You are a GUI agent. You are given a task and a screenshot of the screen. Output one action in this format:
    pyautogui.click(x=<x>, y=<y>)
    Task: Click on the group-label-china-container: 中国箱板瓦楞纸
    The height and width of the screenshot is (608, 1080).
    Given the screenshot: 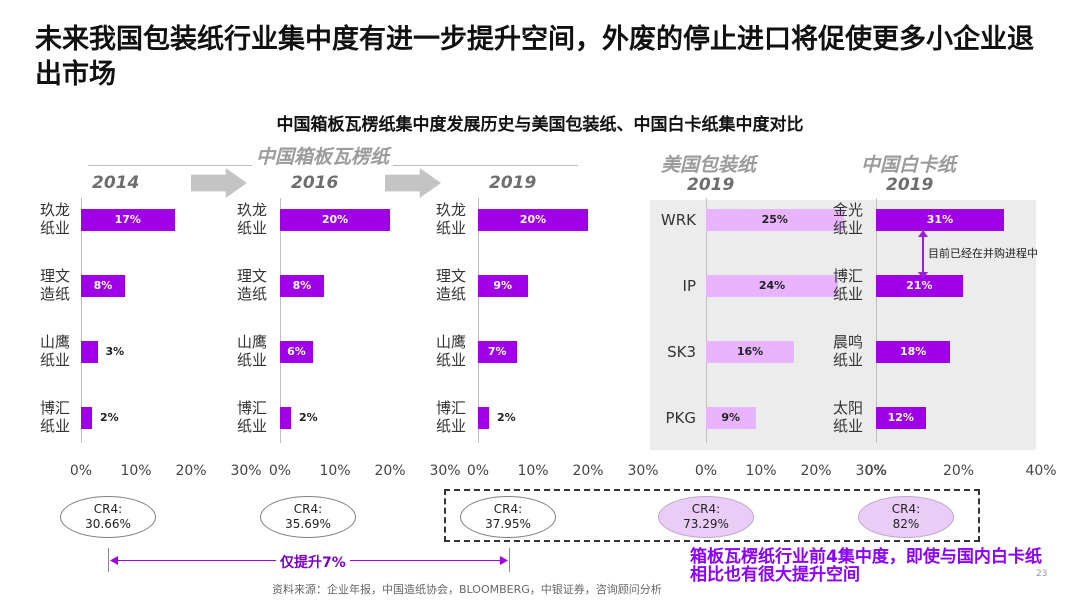 What is the action you would take?
    pyautogui.click(x=323, y=155)
    